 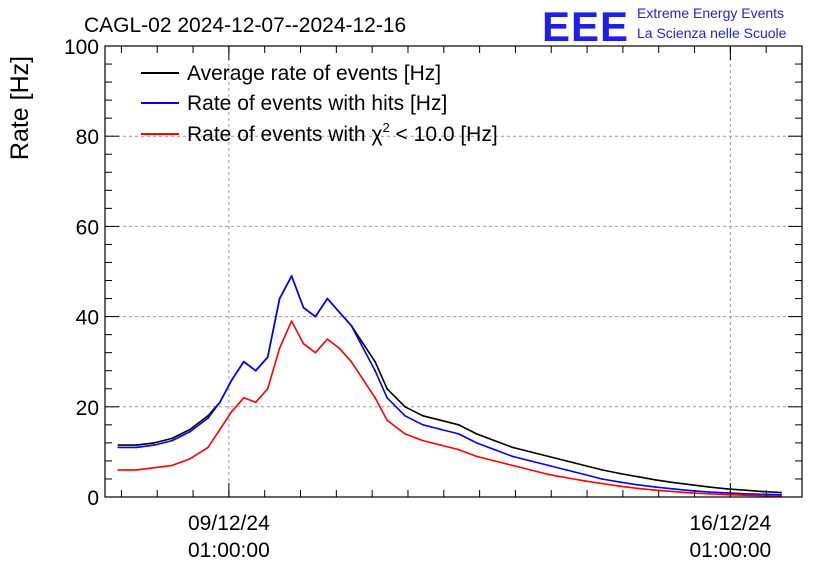 What do you see at coordinates (93, 498) in the screenshot?
I see `y-tick-label: 0` at bounding box center [93, 498].